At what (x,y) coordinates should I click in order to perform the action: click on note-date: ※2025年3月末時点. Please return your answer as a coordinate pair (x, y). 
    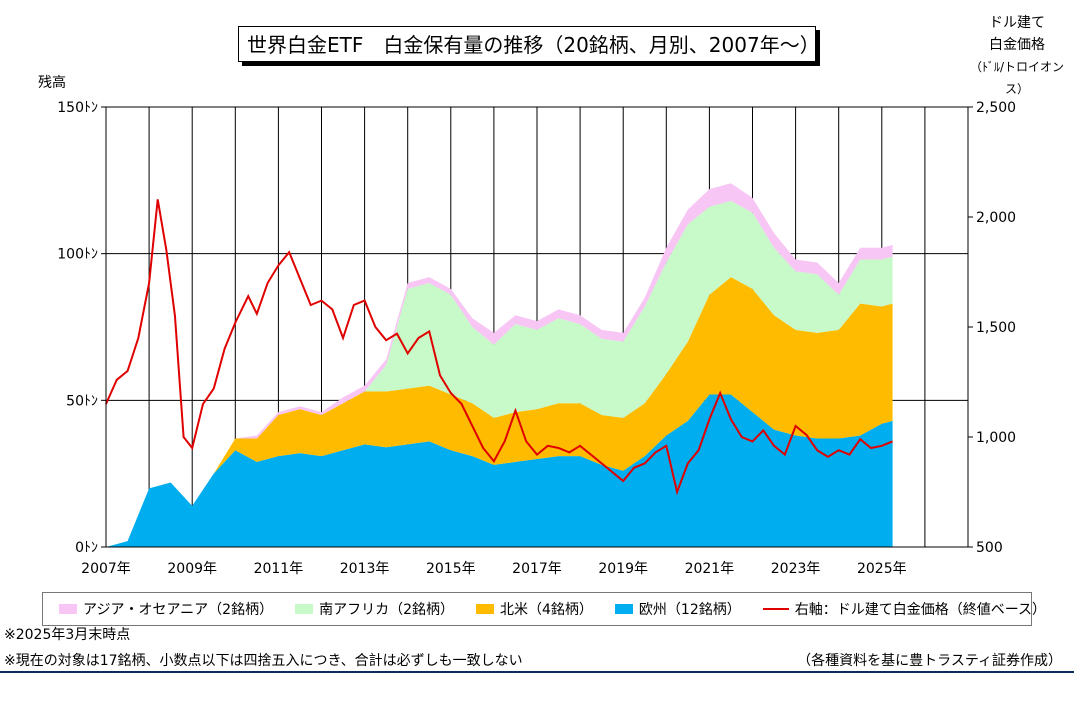
    Looking at the image, I should click on (67, 635).